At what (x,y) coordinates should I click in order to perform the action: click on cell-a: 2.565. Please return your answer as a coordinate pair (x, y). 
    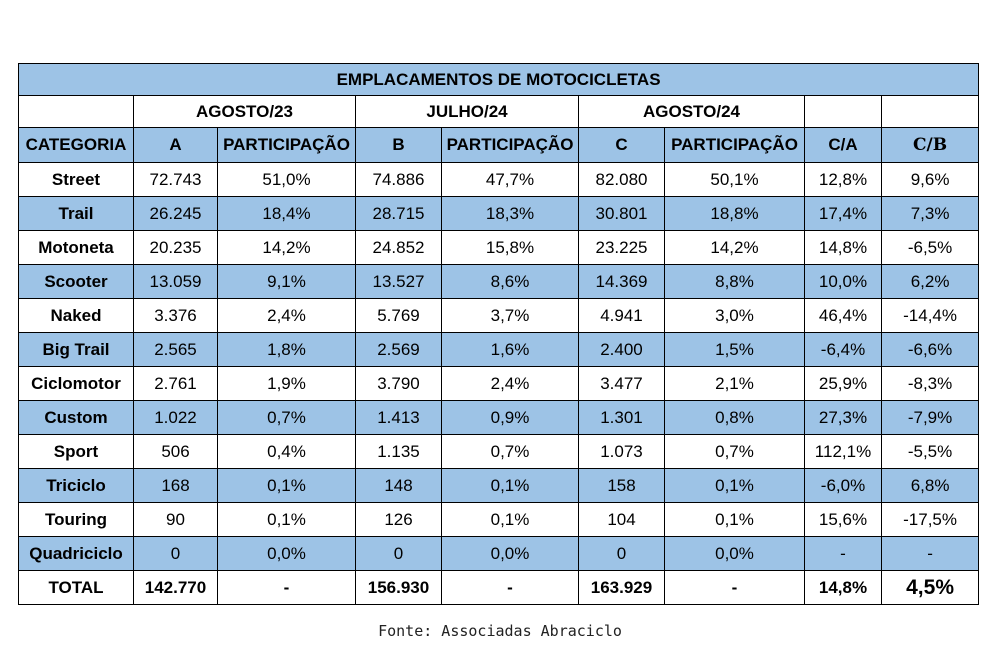
    Looking at the image, I should click on (175, 349).